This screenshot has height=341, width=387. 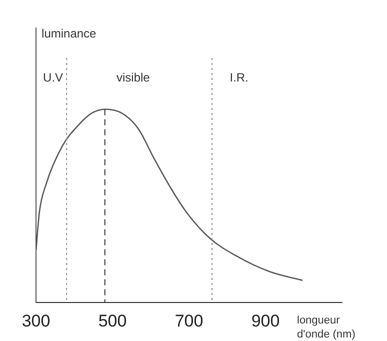 What do you see at coordinates (326, 327) in the screenshot?
I see `x-axis-title: longueur d'onde (nm)` at bounding box center [326, 327].